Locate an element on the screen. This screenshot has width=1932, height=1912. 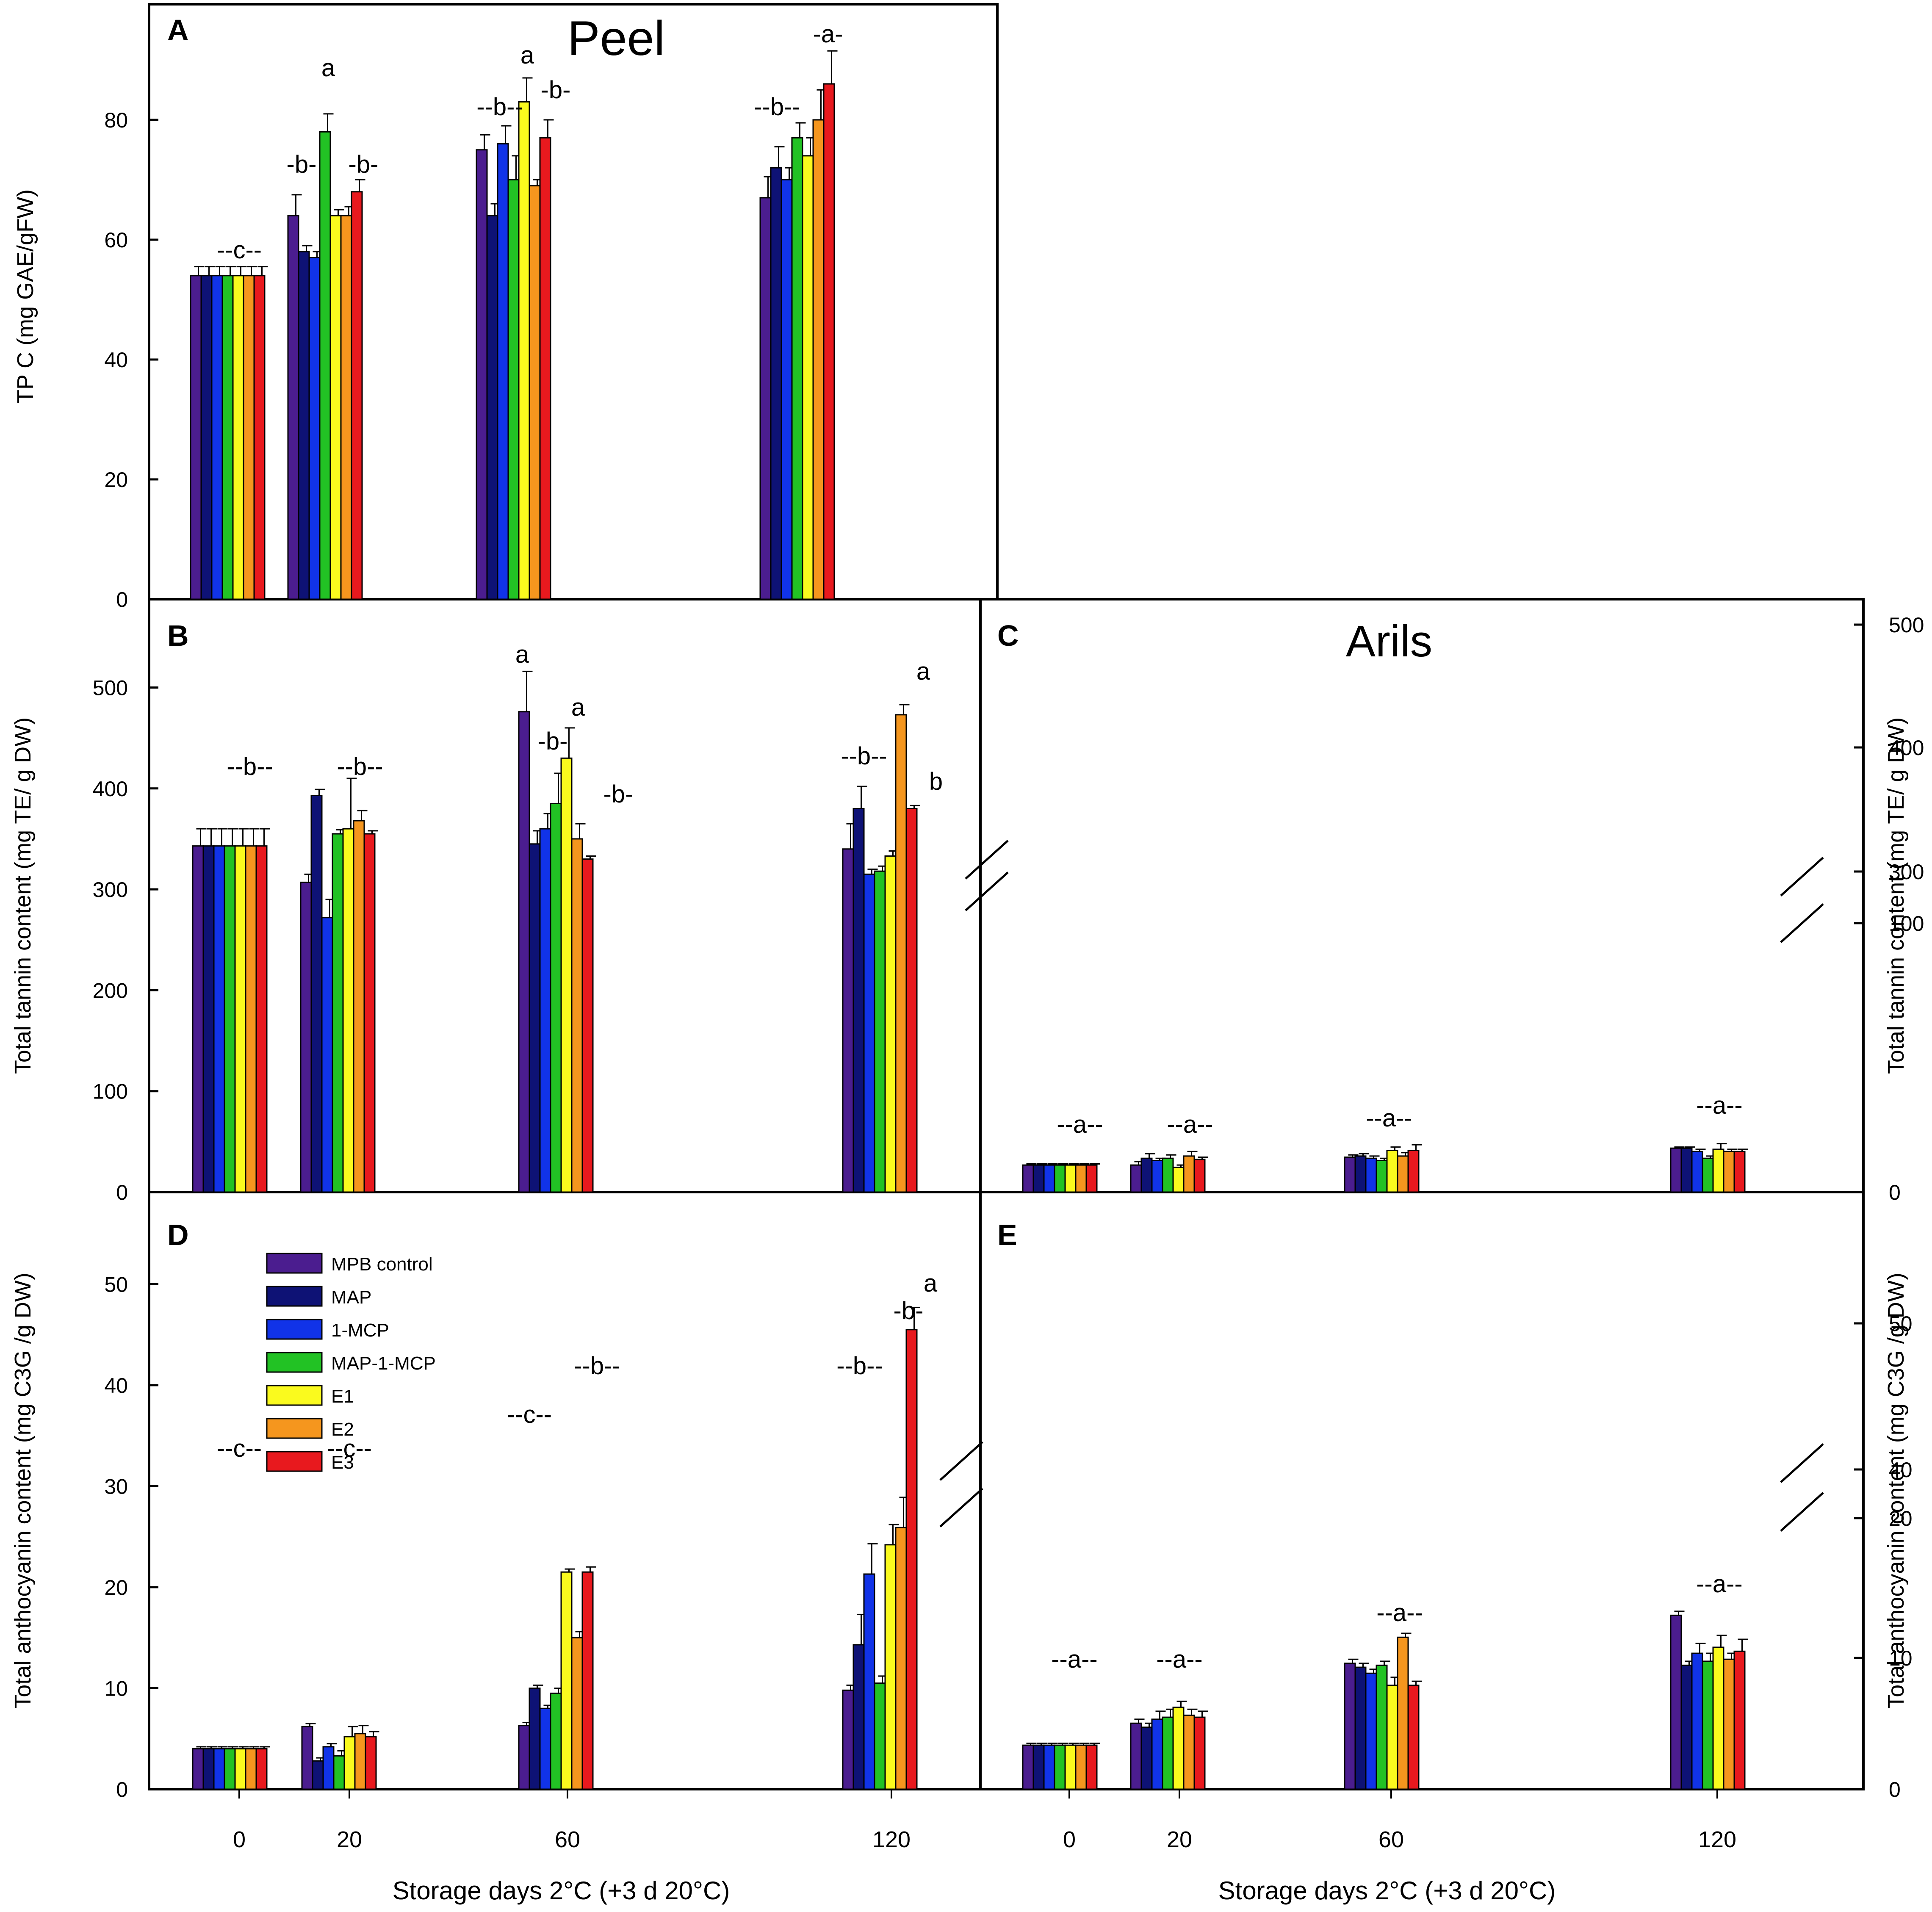
sig-letter-d-0: --c-- is located at coordinates (240, 1449).